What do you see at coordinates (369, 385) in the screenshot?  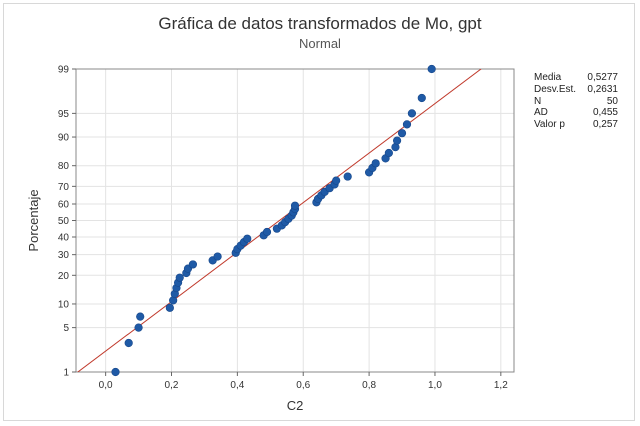 I see `x-tick-label: 0,8` at bounding box center [369, 385].